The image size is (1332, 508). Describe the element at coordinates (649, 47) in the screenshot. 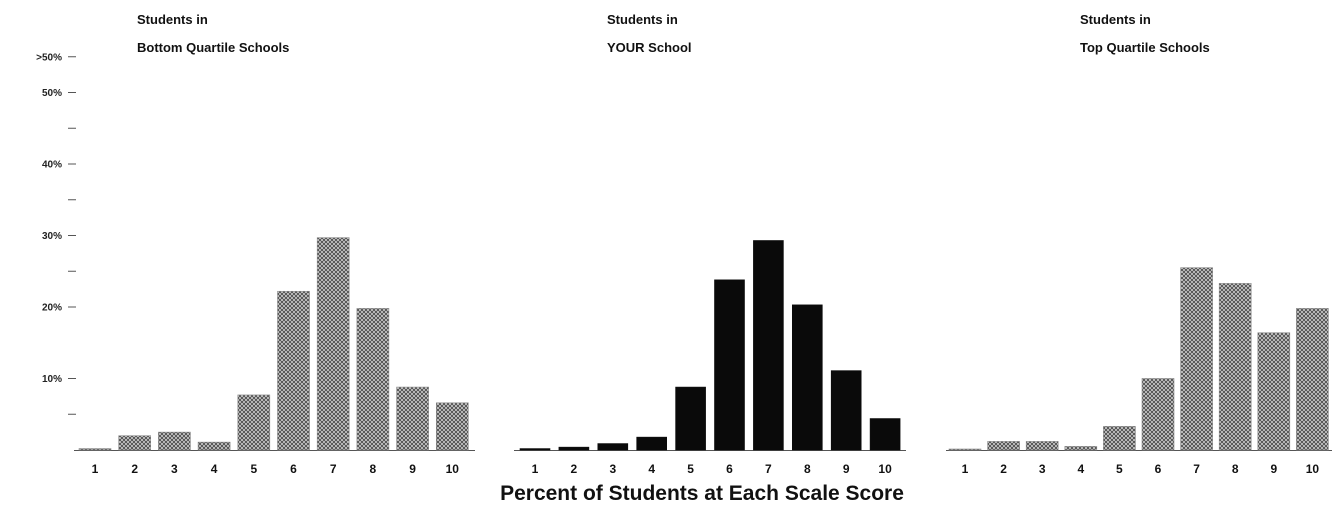

I see `panel-title-line2: YOUR School` at that location.